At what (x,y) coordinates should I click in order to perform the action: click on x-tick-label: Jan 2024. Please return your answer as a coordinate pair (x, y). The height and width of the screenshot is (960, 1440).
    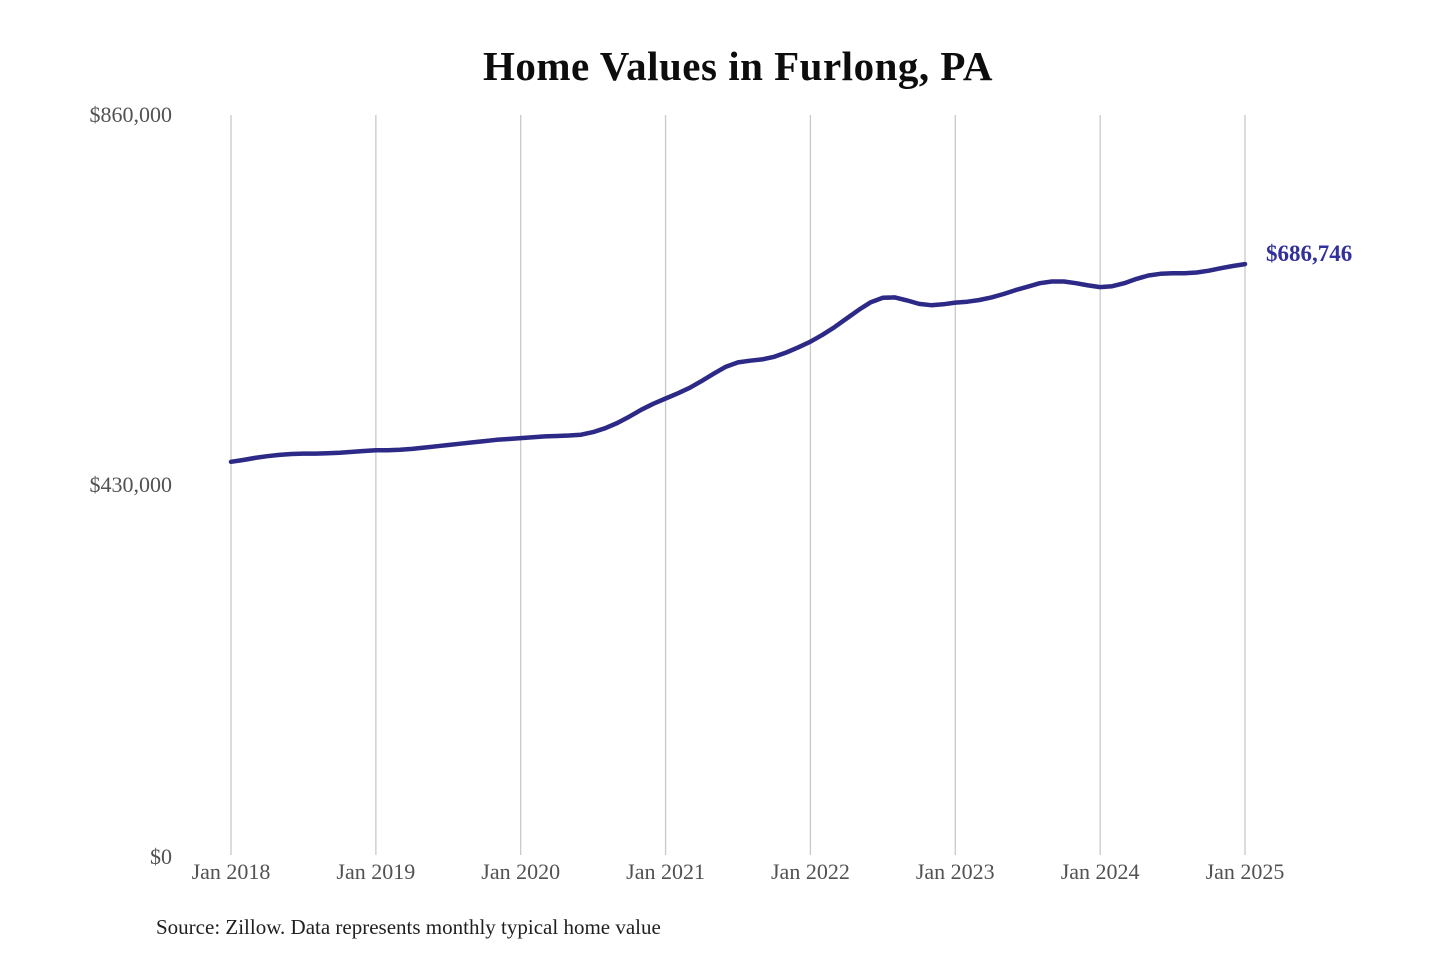
    Looking at the image, I should click on (1100, 871).